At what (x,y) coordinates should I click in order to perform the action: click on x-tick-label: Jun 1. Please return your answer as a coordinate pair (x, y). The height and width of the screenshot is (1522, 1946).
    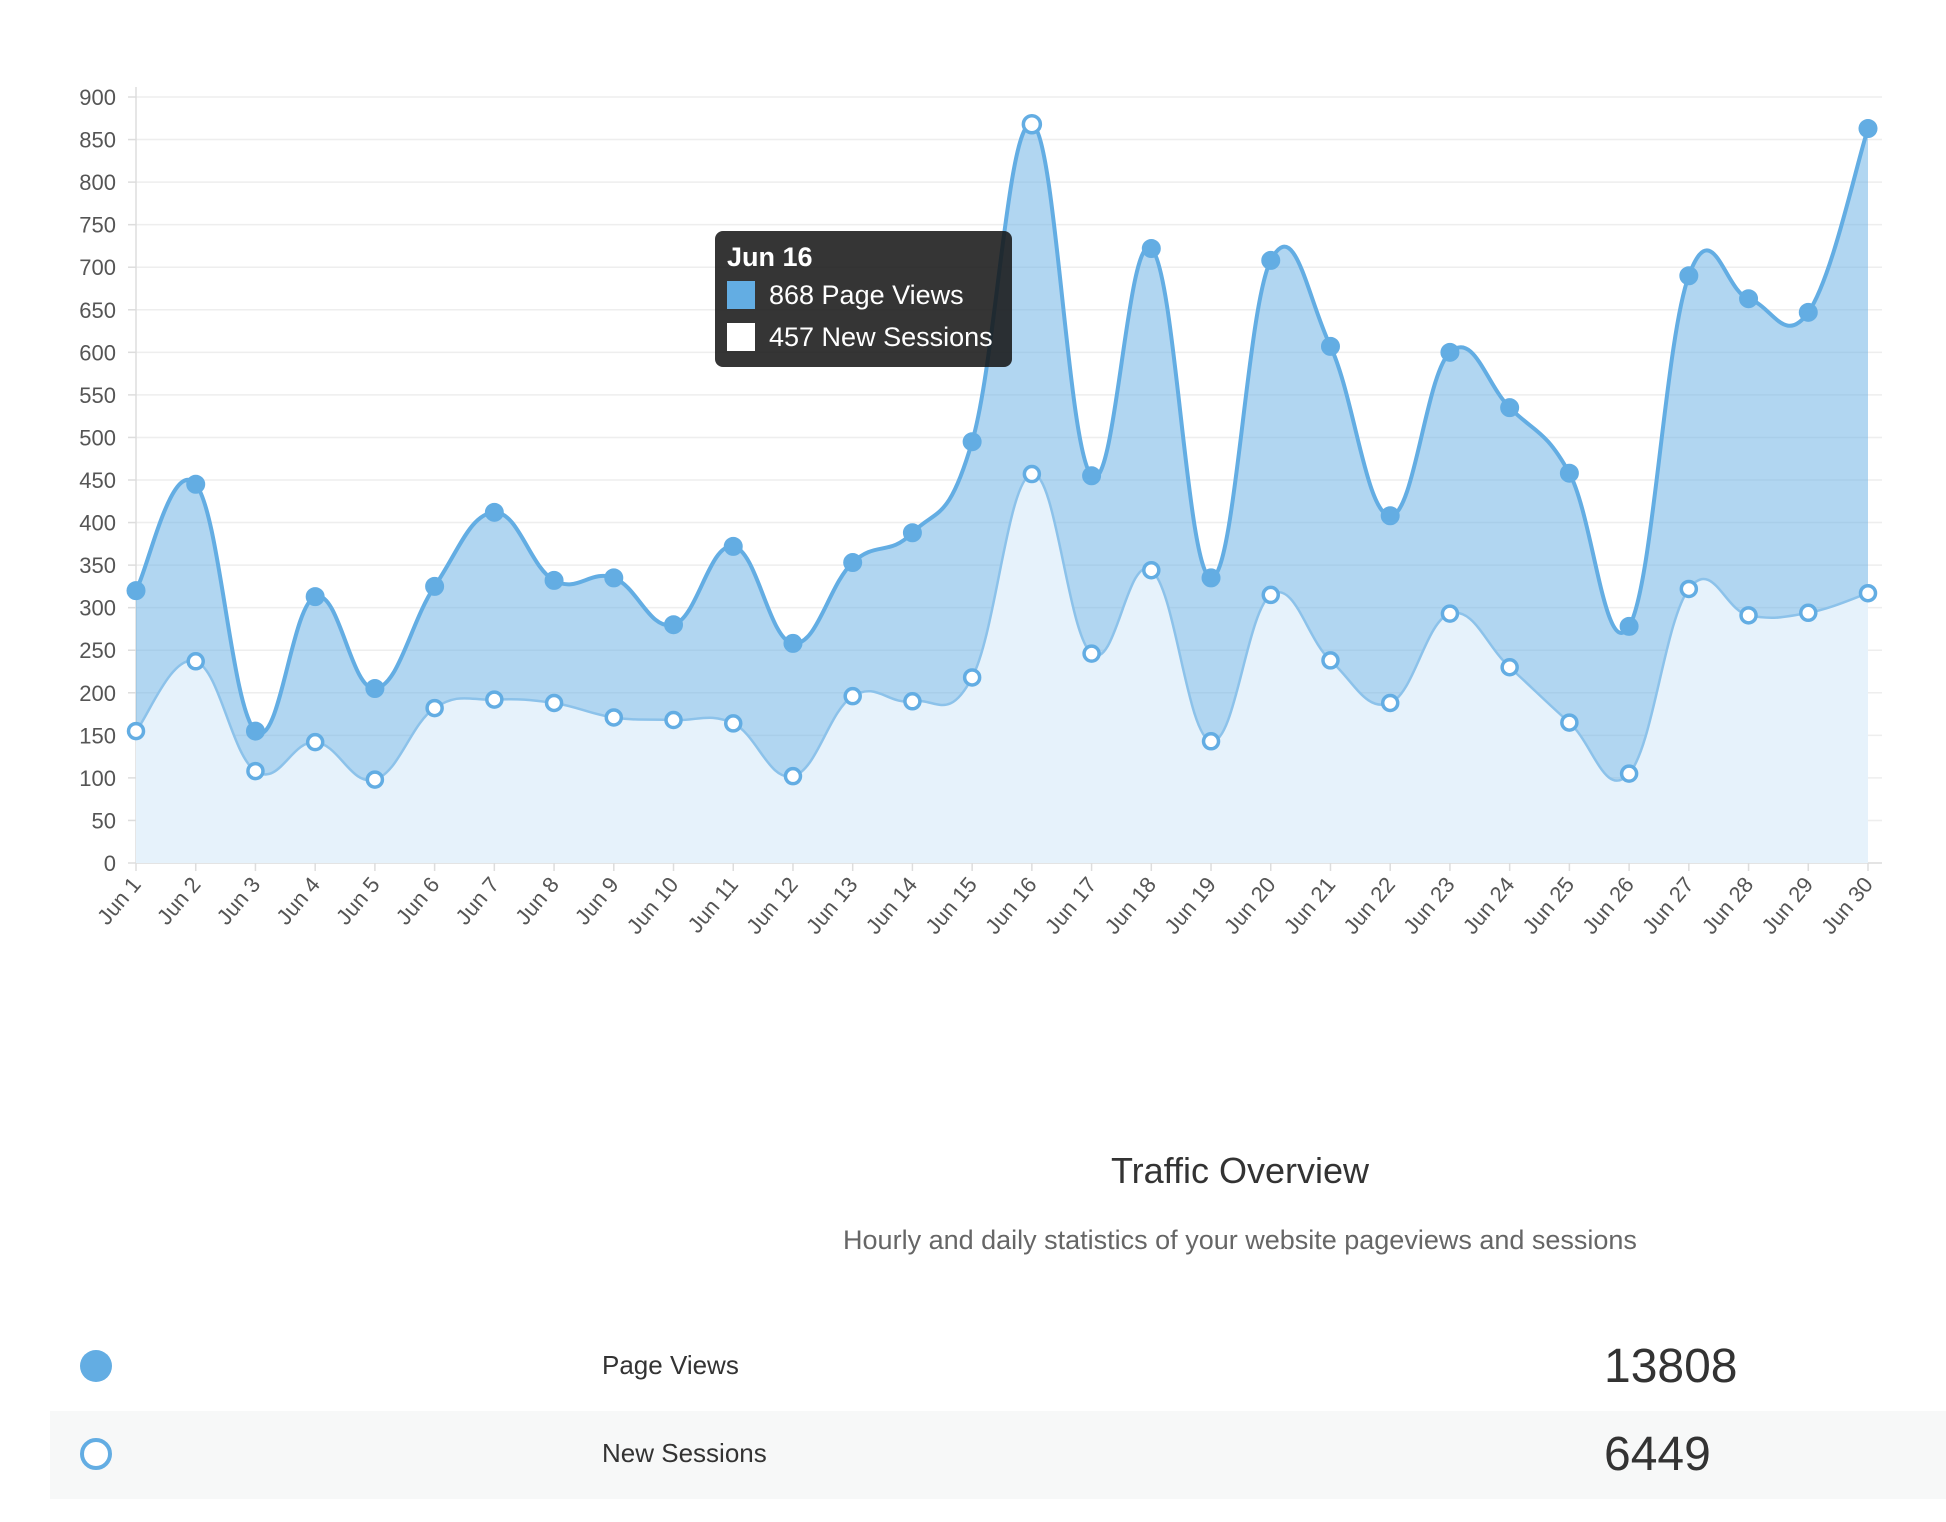
    Looking at the image, I should click on (119, 900).